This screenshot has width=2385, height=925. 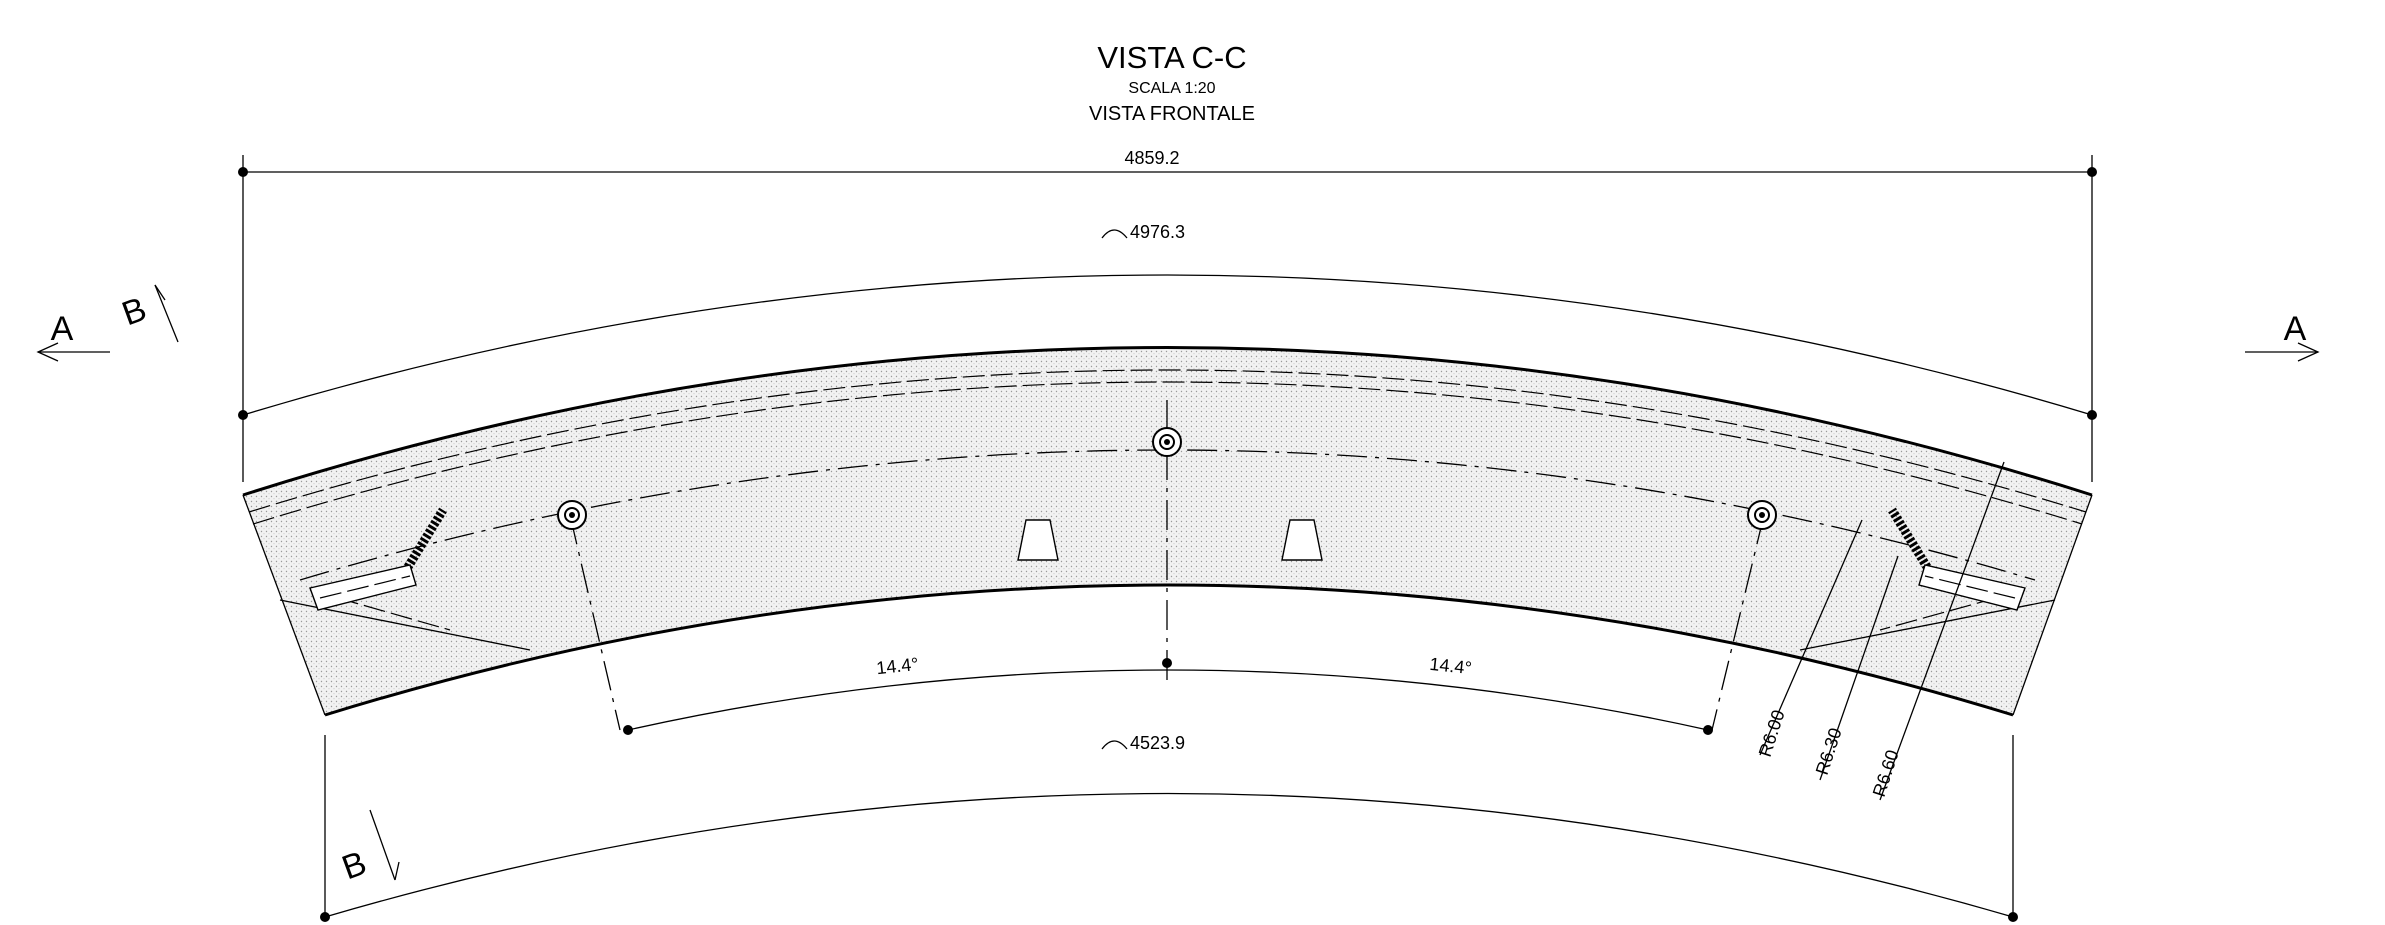 I want to click on insert-left, so click(x=572, y=515).